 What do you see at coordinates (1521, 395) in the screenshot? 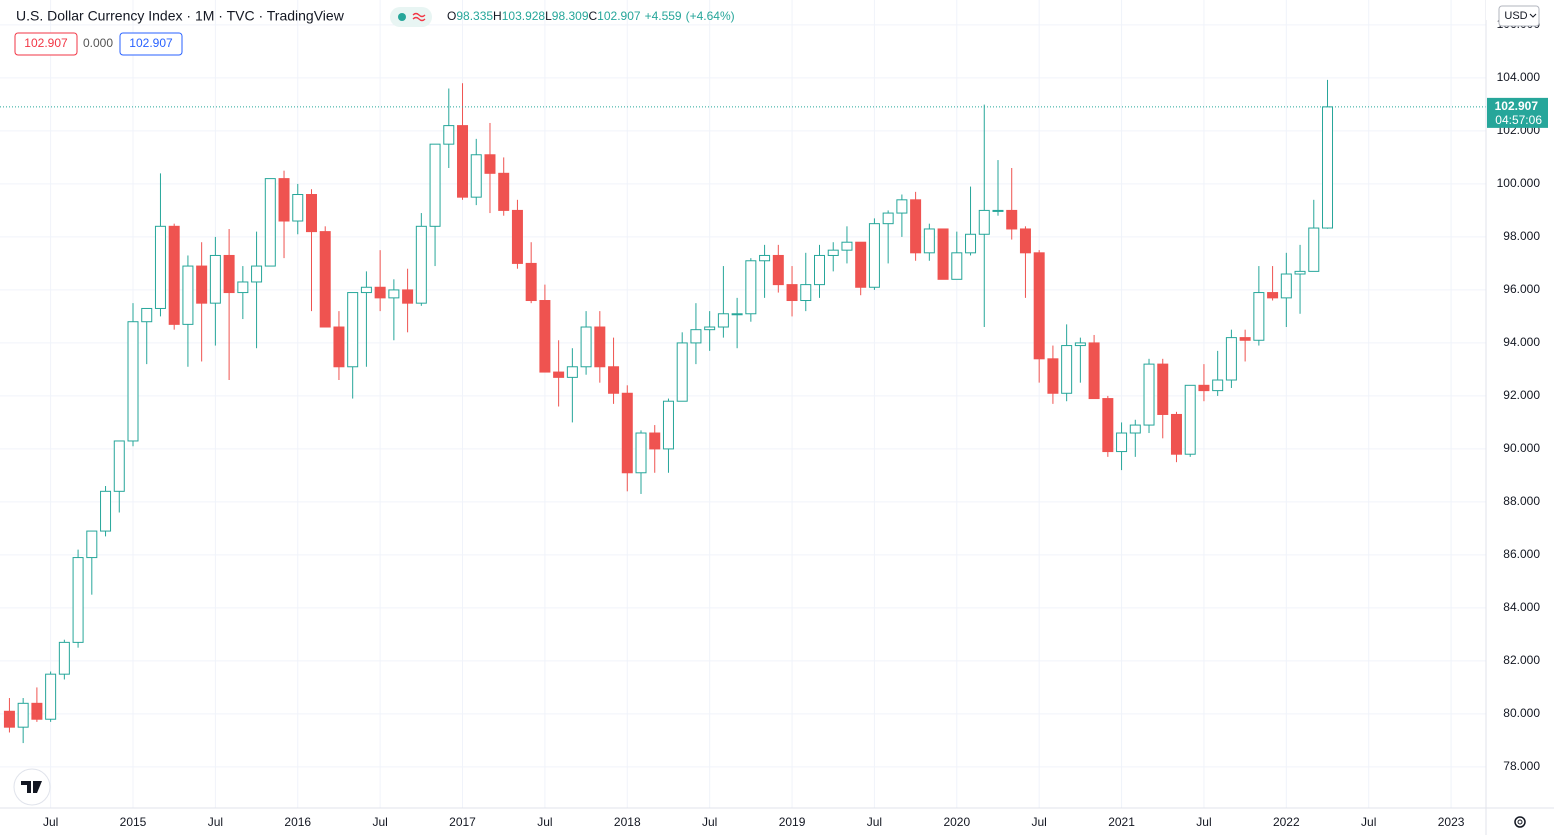
I see `y-tick-label: 92.000` at bounding box center [1521, 395].